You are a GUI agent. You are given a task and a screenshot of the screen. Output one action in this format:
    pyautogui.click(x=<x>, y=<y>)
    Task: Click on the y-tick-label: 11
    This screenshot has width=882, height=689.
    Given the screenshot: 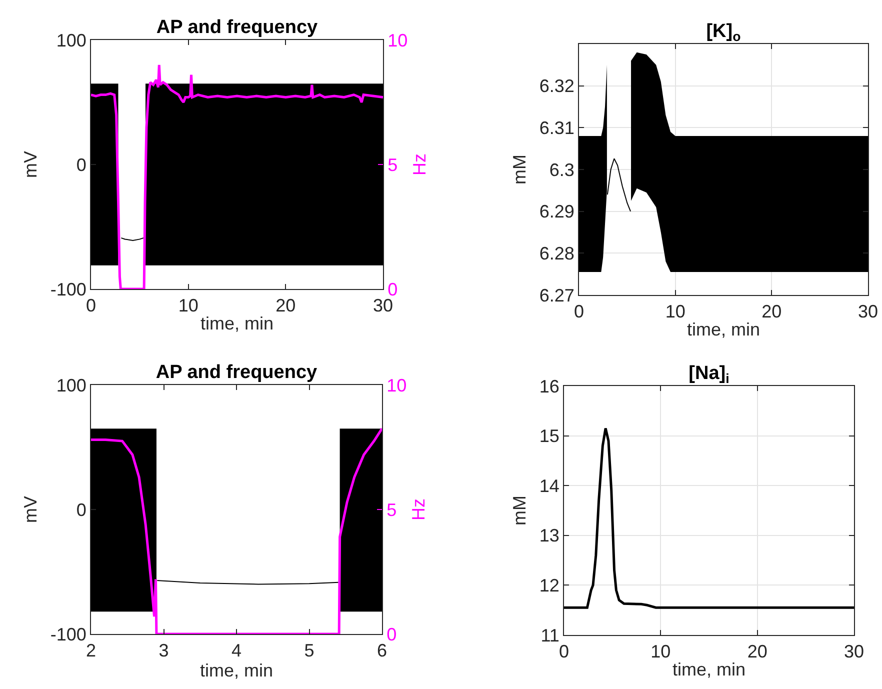 What is the action you would take?
    pyautogui.click(x=550, y=635)
    